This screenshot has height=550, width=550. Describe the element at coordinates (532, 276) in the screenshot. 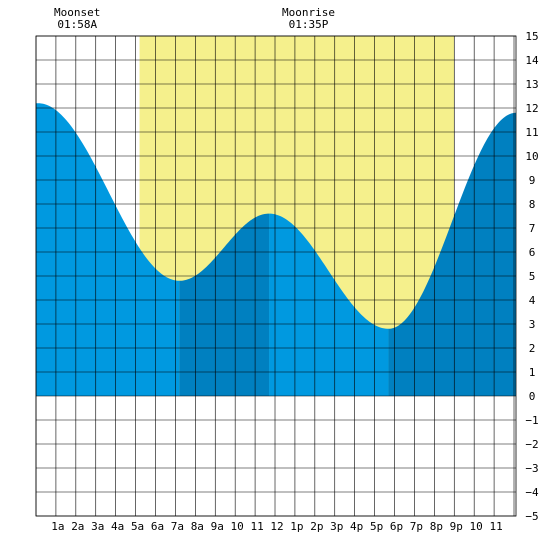

I see `y-tick-label: 5` at that location.